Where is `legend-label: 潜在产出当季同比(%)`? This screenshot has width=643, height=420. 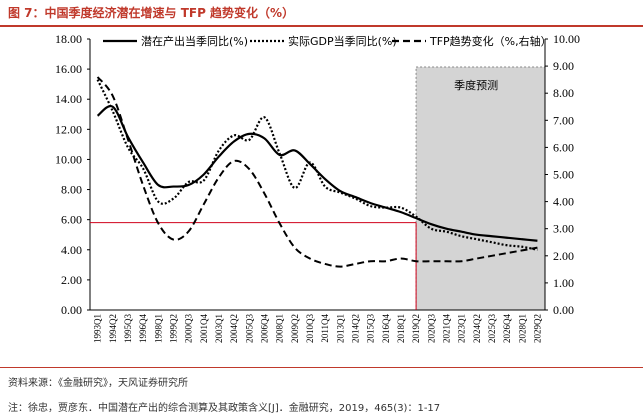
legend-label: 潜在产出当季同比(%) is located at coordinates (194, 41).